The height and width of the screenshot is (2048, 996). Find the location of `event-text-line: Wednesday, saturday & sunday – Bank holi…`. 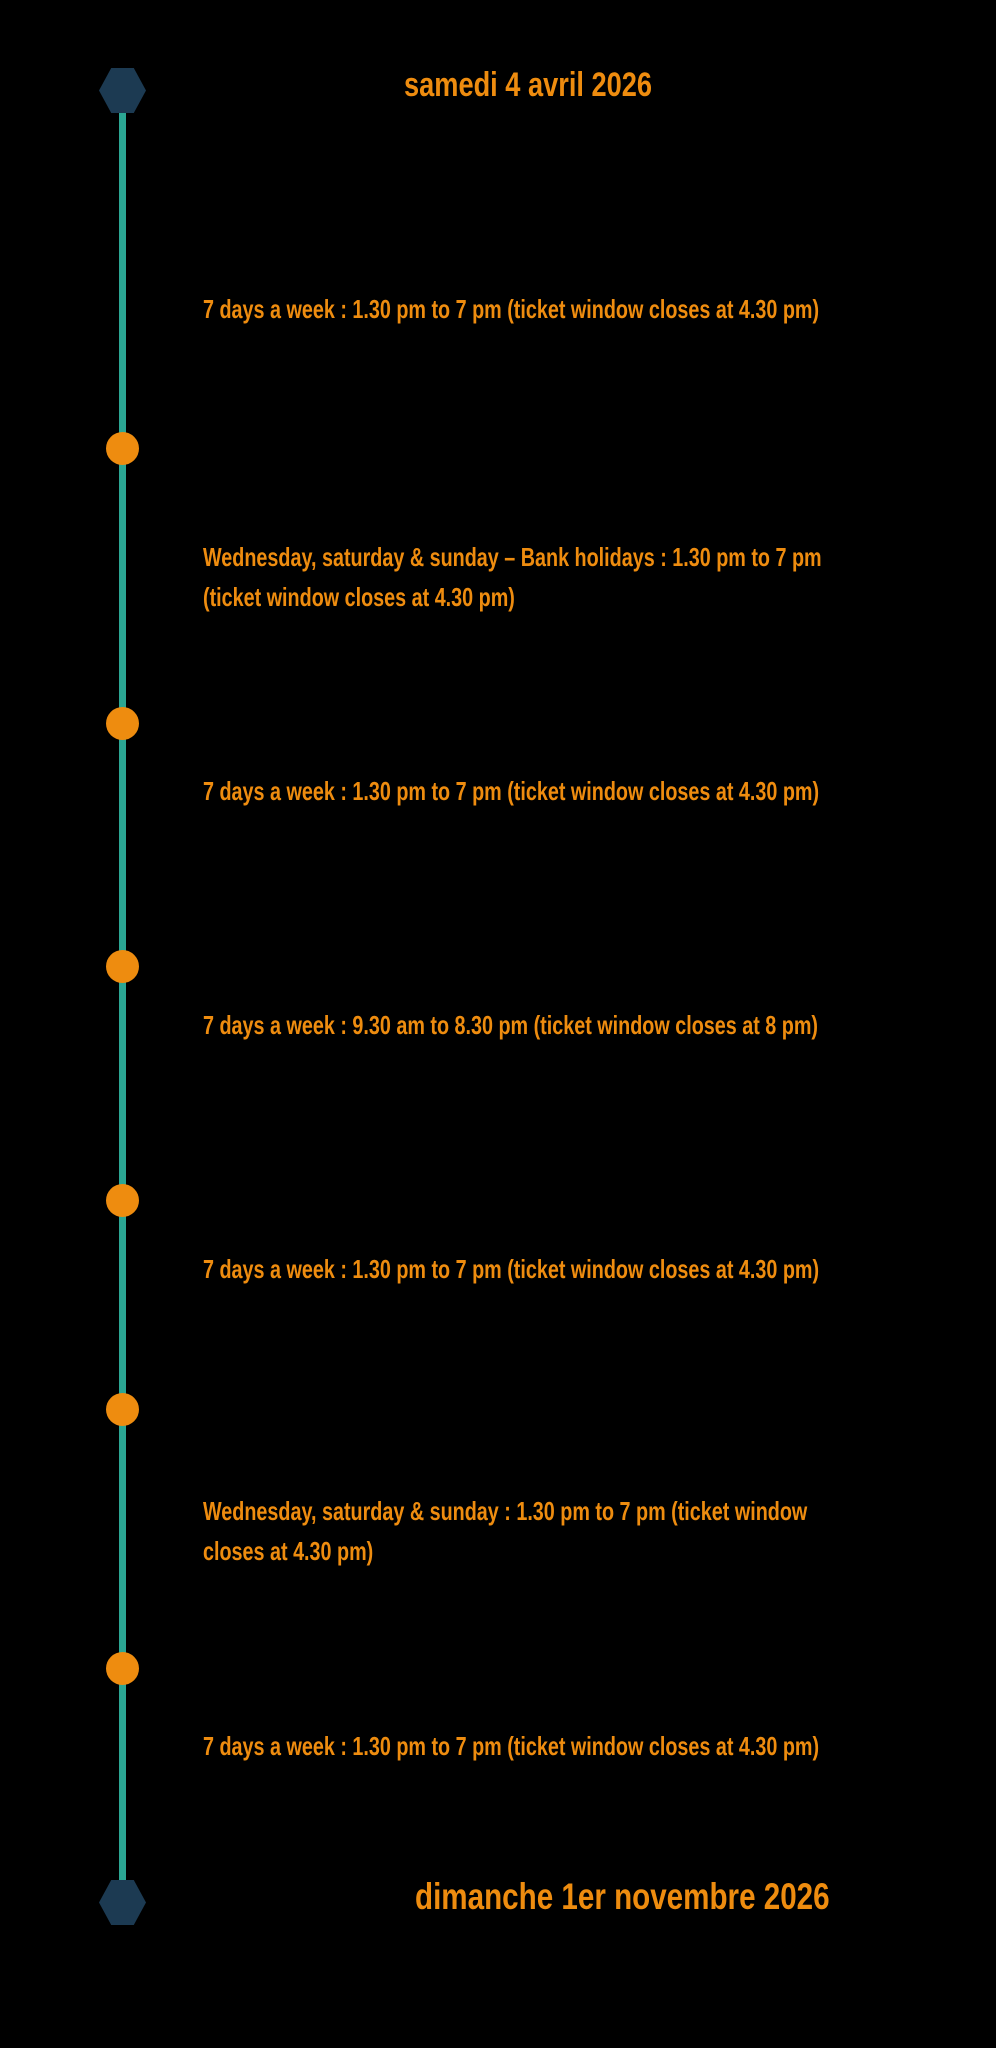

event-text-line: Wednesday, saturday & sunday – Bank holi… is located at coordinates (512, 557).